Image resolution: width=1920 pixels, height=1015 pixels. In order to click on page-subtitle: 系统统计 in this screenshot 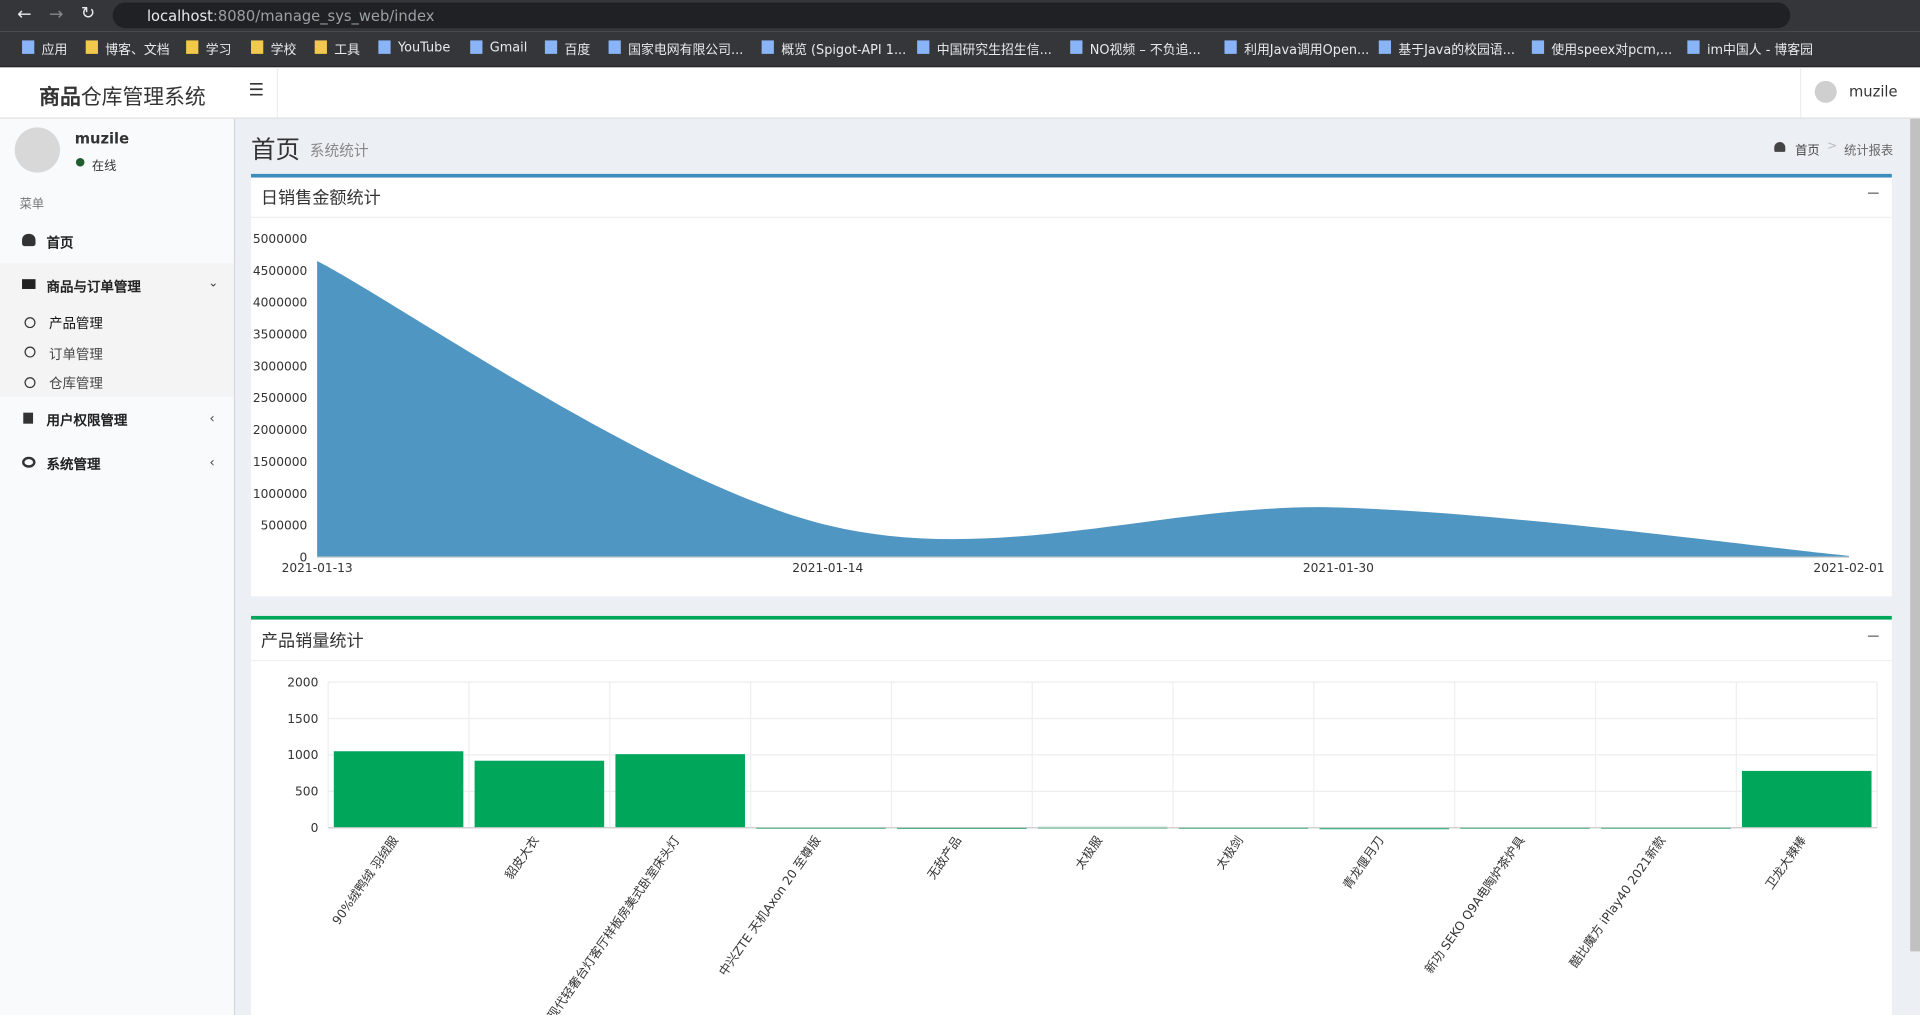, I will do `click(339, 151)`.